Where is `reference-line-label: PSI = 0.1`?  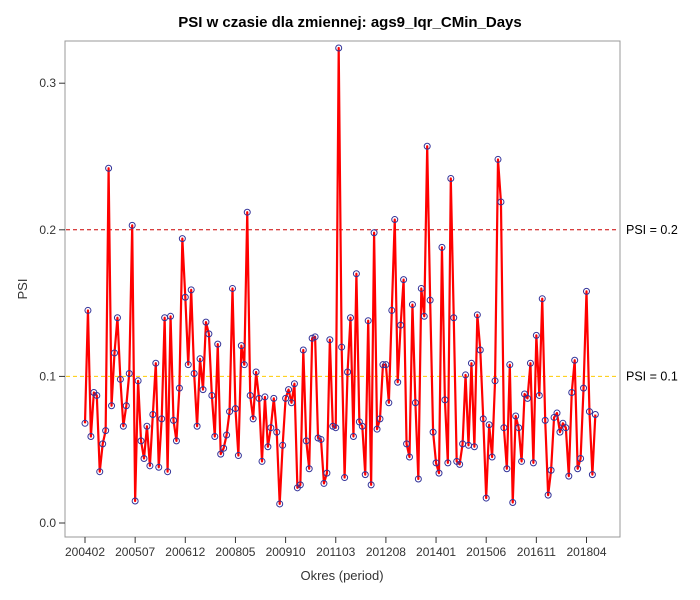
reference-line-label: PSI = 0.1 is located at coordinates (652, 376).